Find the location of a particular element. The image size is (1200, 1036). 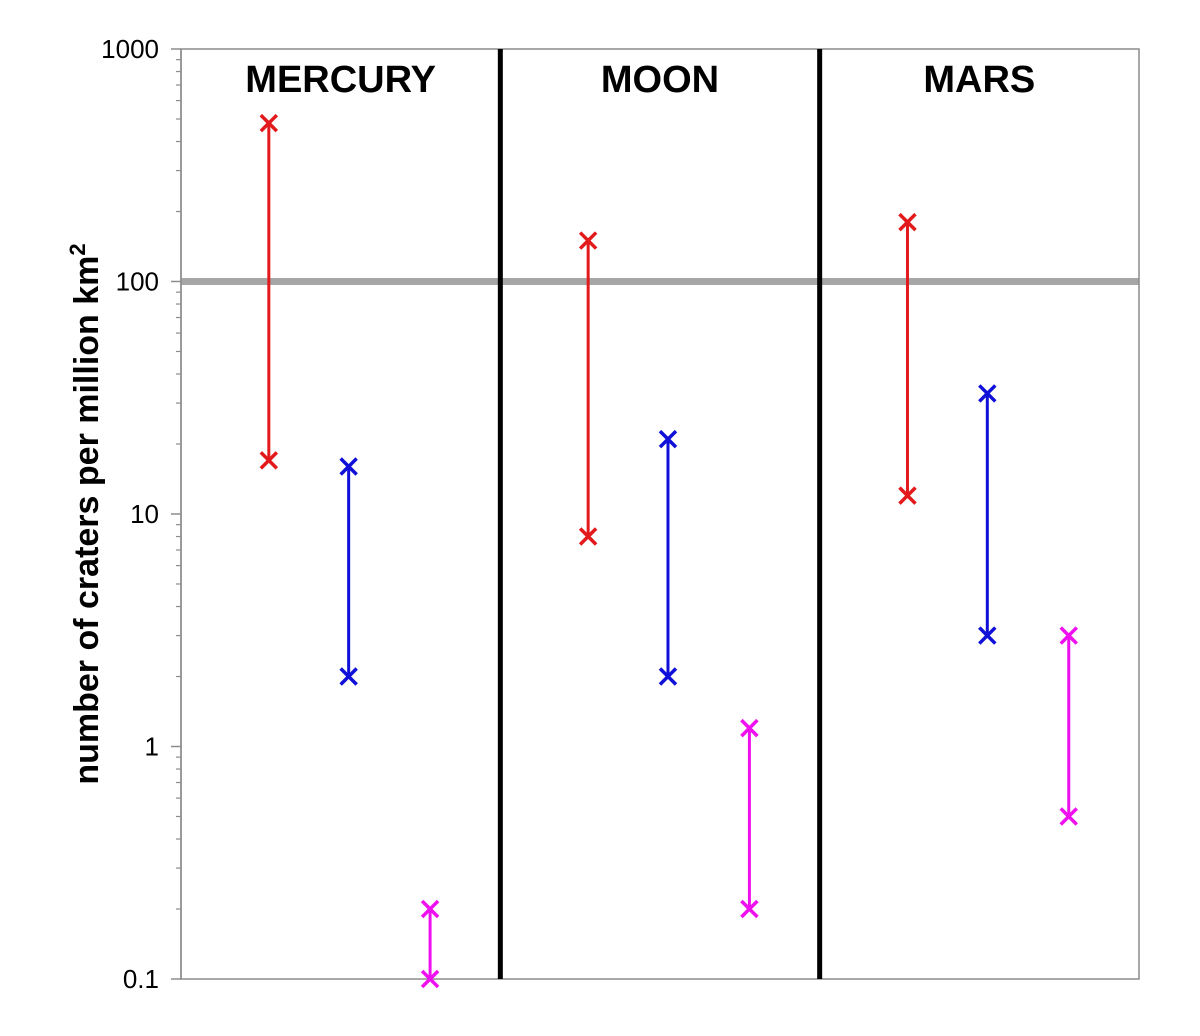

y-axis-title-text: number of craters per million km is located at coordinates (87, 520).